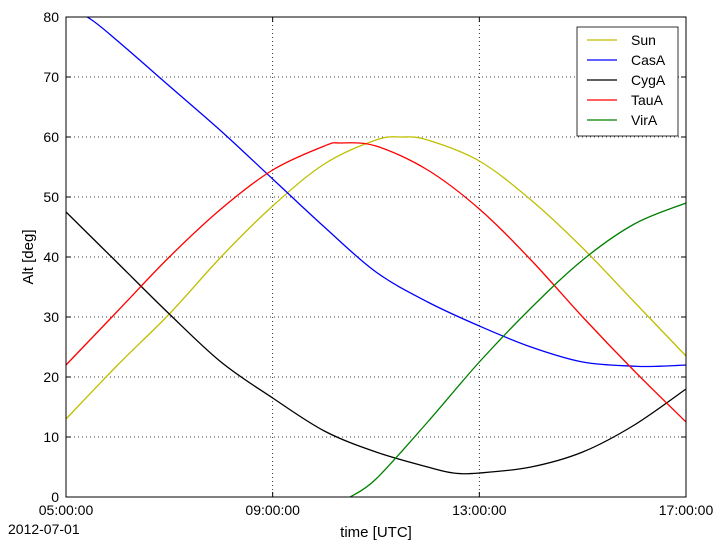  I want to click on y-tick-label: 20, so click(51, 377).